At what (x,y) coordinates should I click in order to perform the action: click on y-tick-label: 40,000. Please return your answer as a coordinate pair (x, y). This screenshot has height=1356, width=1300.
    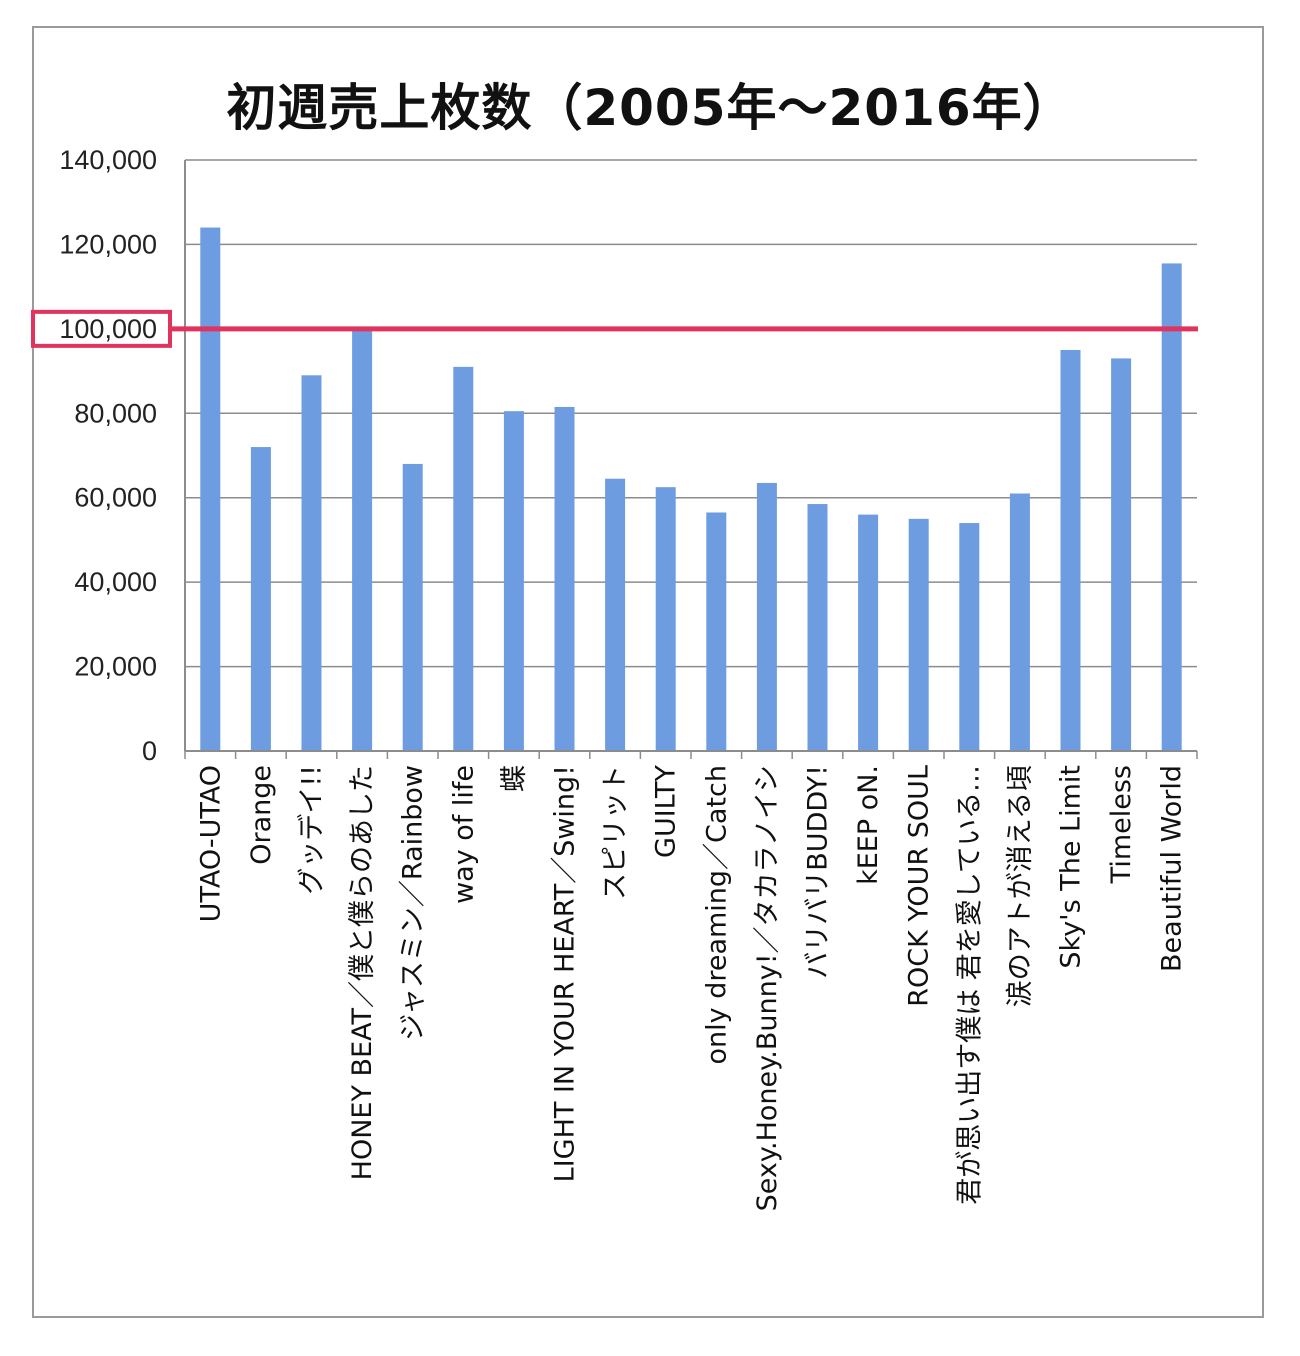
    Looking at the image, I should click on (115, 582).